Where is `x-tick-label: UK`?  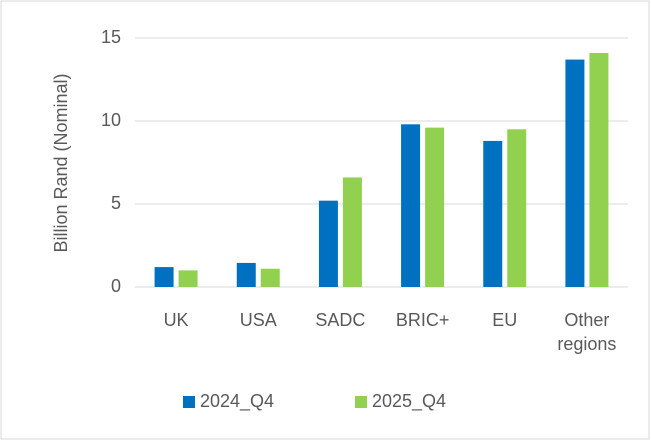 x-tick-label: UK is located at coordinates (176, 320).